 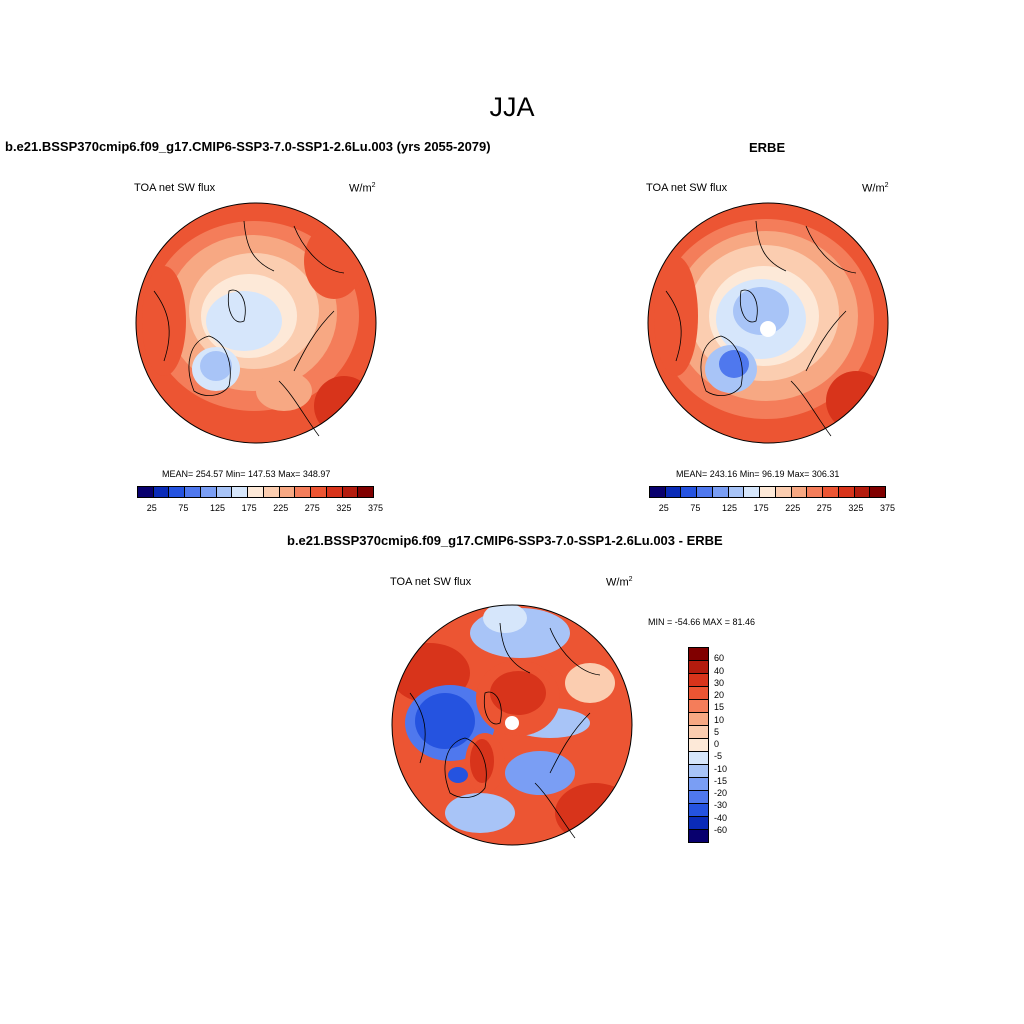 What do you see at coordinates (772, 509) in the screenshot?
I see `panel2-colorbar-labels: 25 75 125 175 225 275 325 375` at bounding box center [772, 509].